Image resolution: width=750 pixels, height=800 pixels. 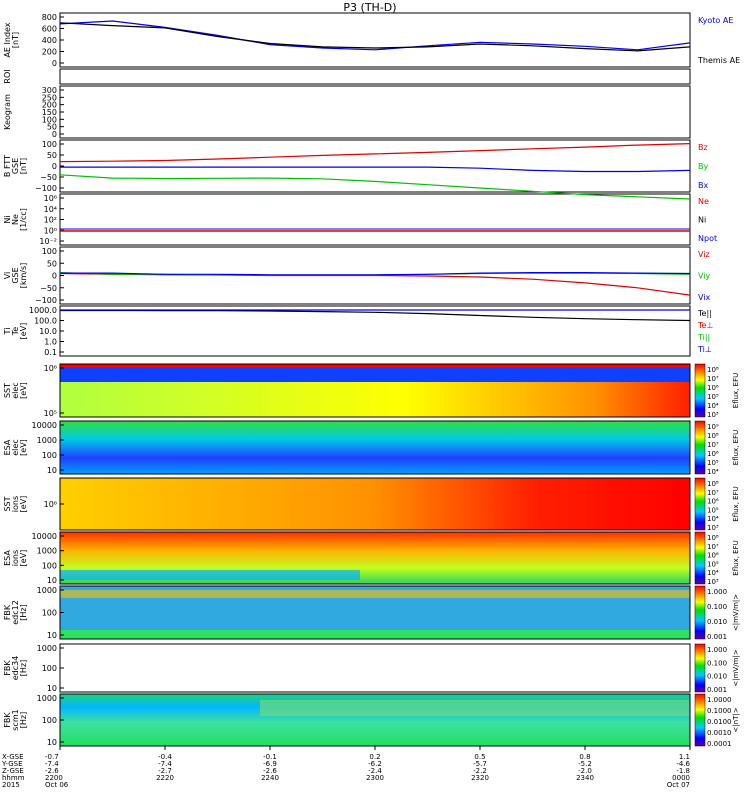 I want to click on colorbar-tick: 10⁴, so click(x=713, y=406).